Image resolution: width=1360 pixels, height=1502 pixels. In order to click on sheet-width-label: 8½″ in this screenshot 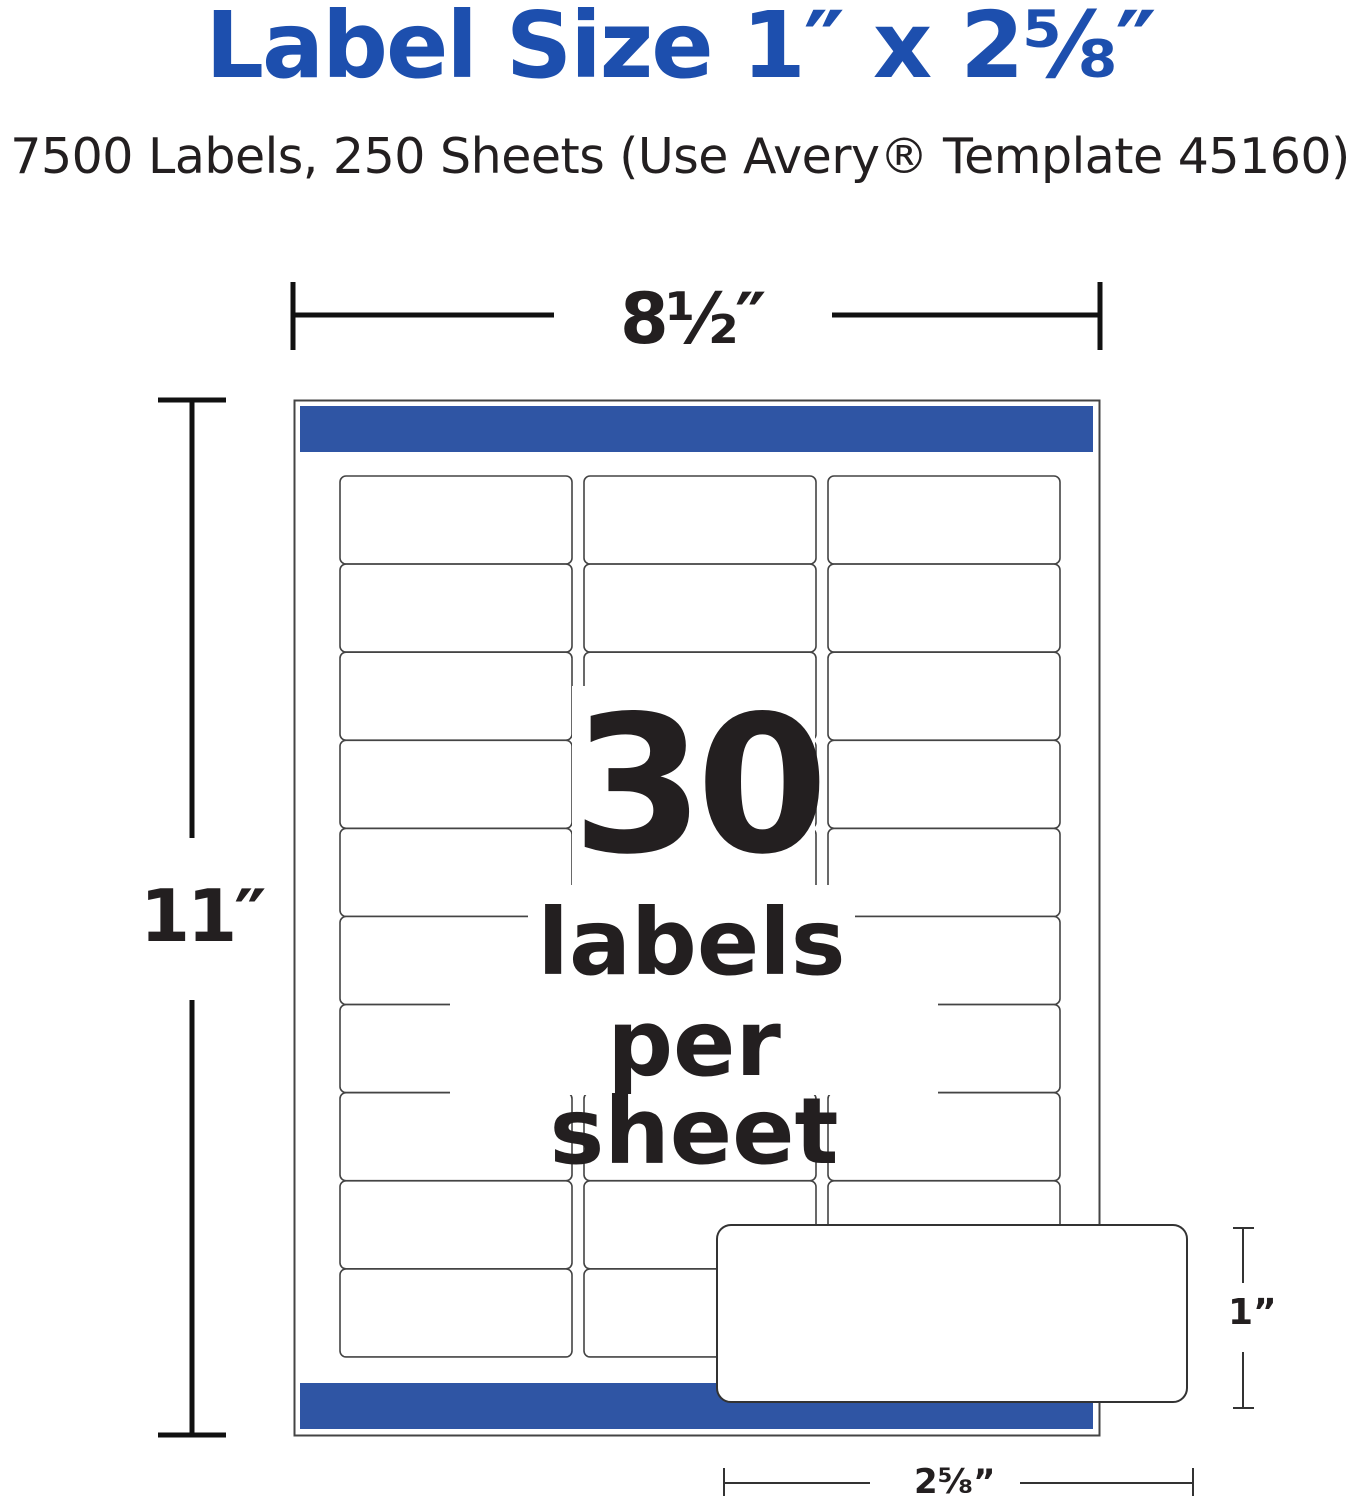, I will do `click(693, 319)`.